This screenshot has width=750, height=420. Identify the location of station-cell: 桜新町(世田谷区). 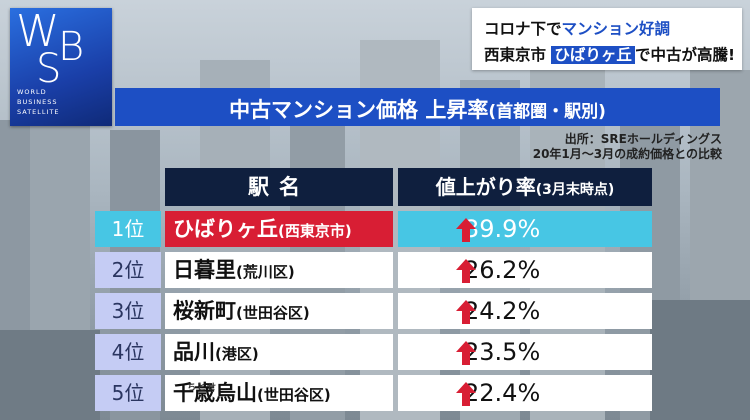
(279, 311).